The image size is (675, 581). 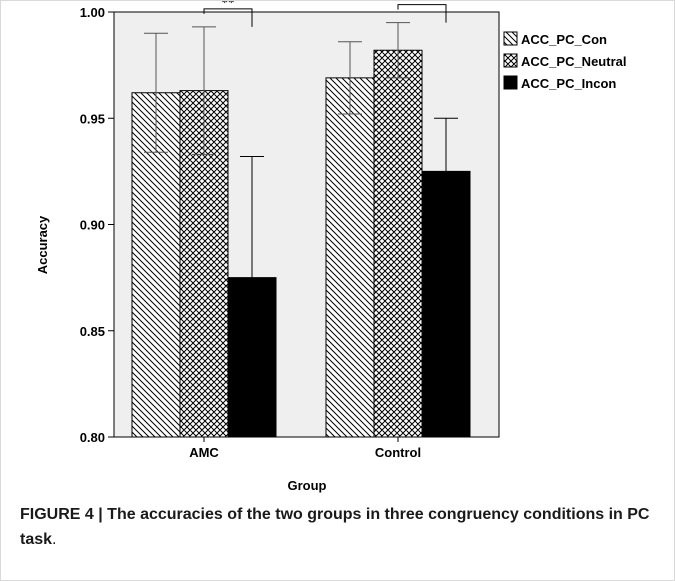 I want to click on legend-label: ACC_PC_Neutral, so click(x=573, y=61).